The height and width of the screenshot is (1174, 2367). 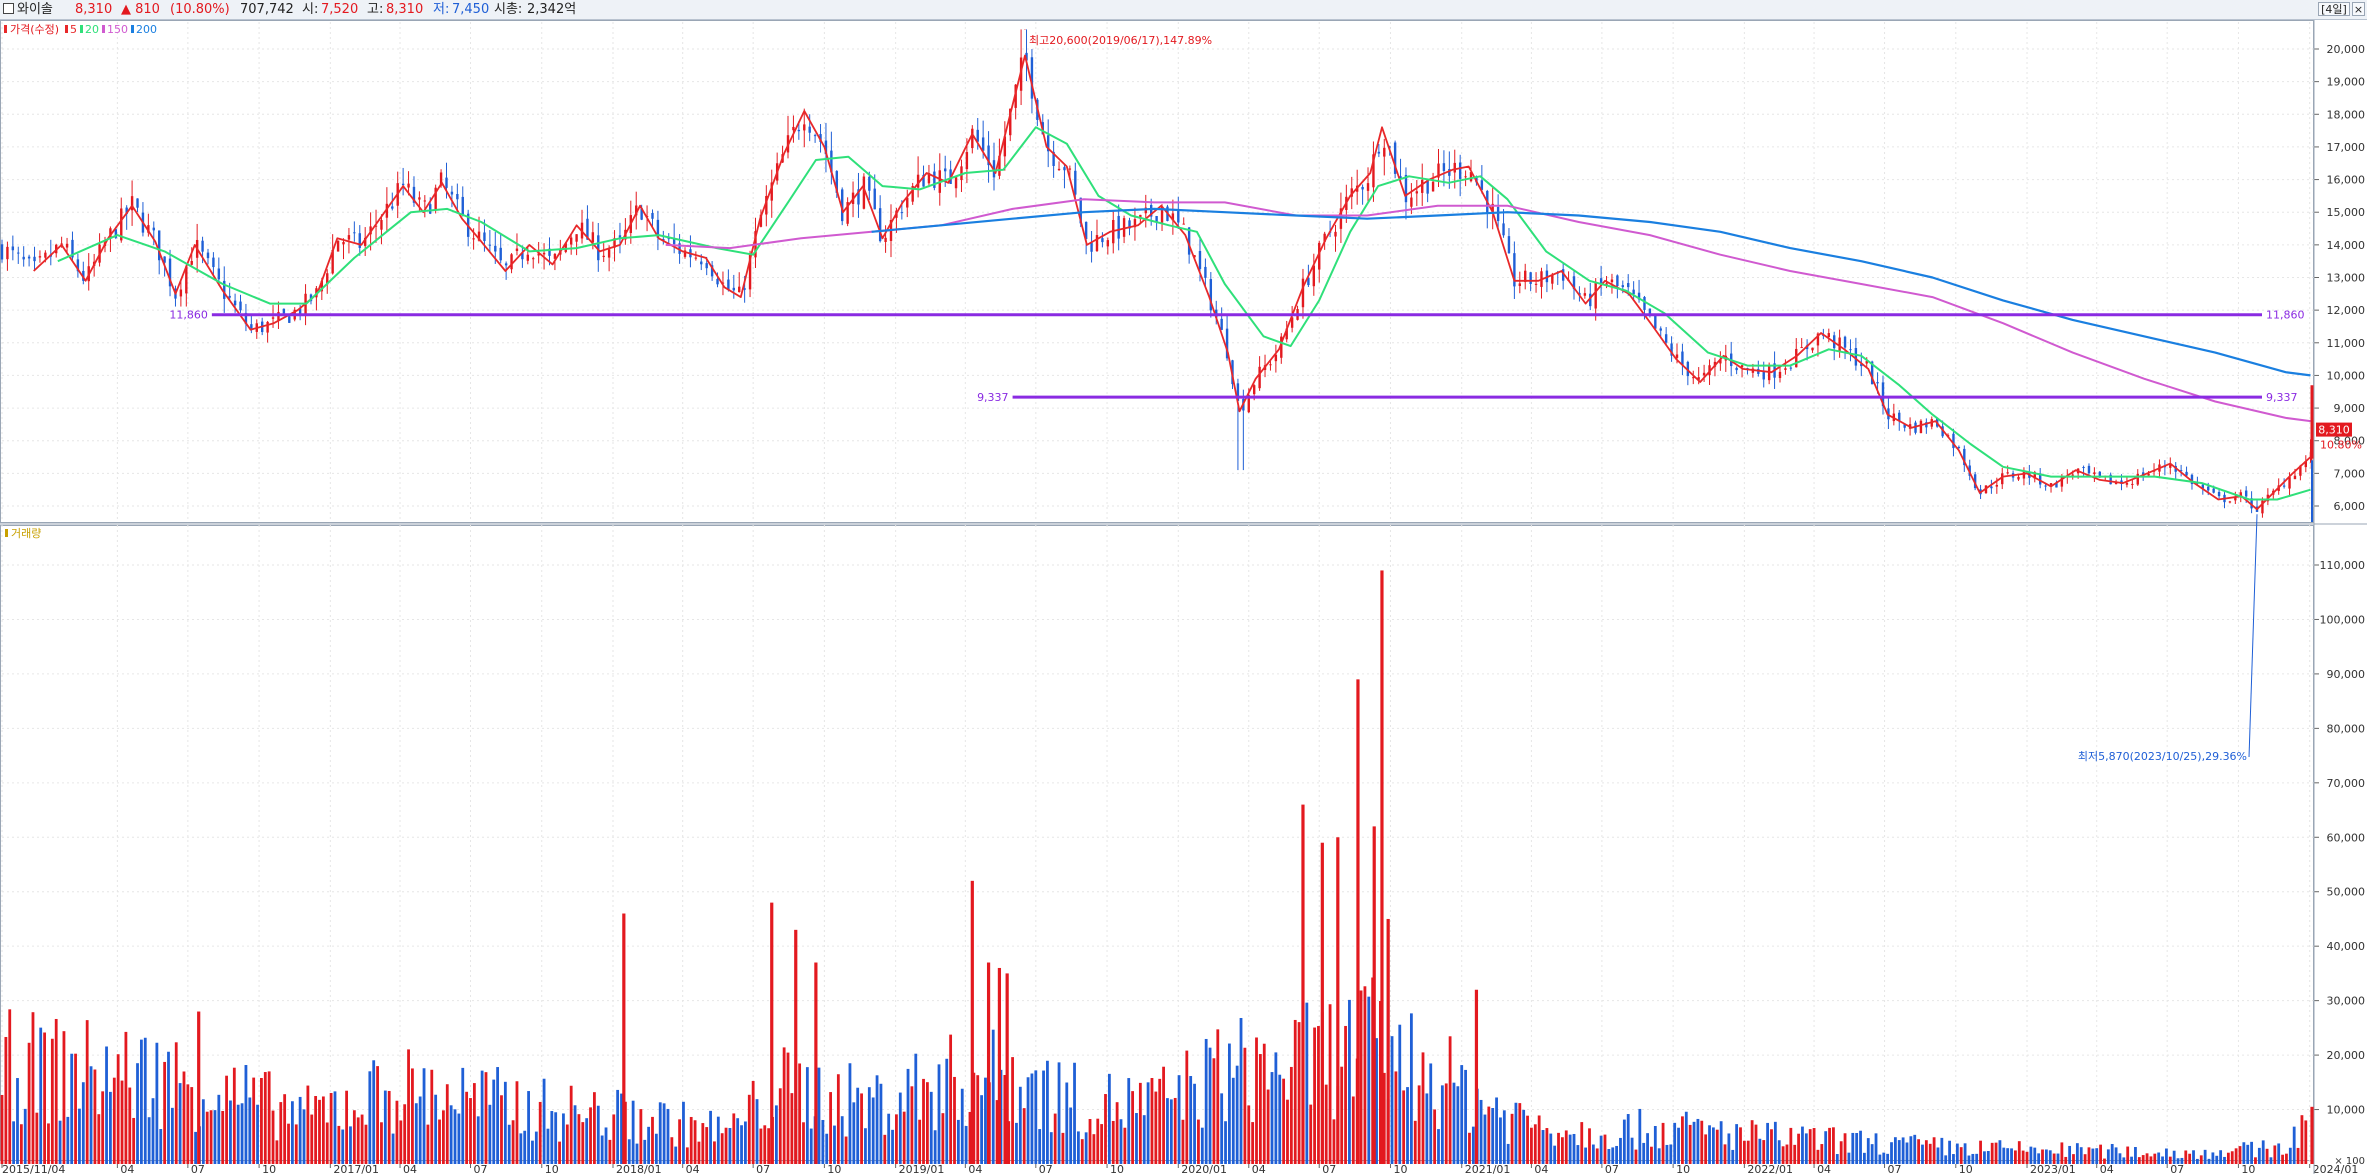 What do you see at coordinates (2346, 728) in the screenshot?
I see `volume-tick-label: 80,000` at bounding box center [2346, 728].